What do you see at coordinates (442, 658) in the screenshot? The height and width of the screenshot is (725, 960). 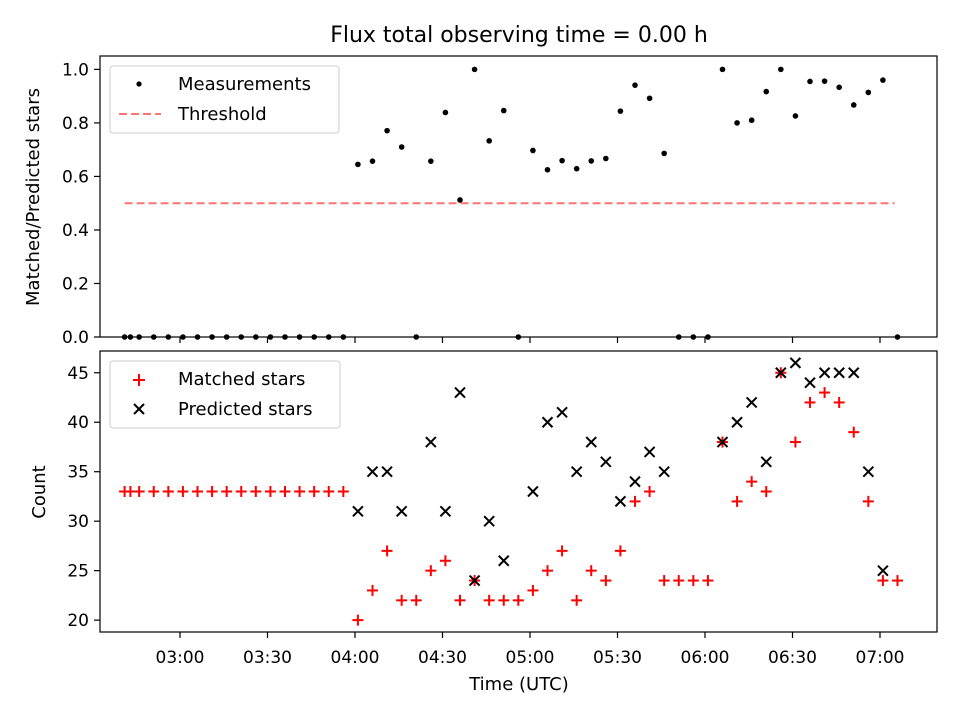 I see `x-tick-label: 04:30` at bounding box center [442, 658].